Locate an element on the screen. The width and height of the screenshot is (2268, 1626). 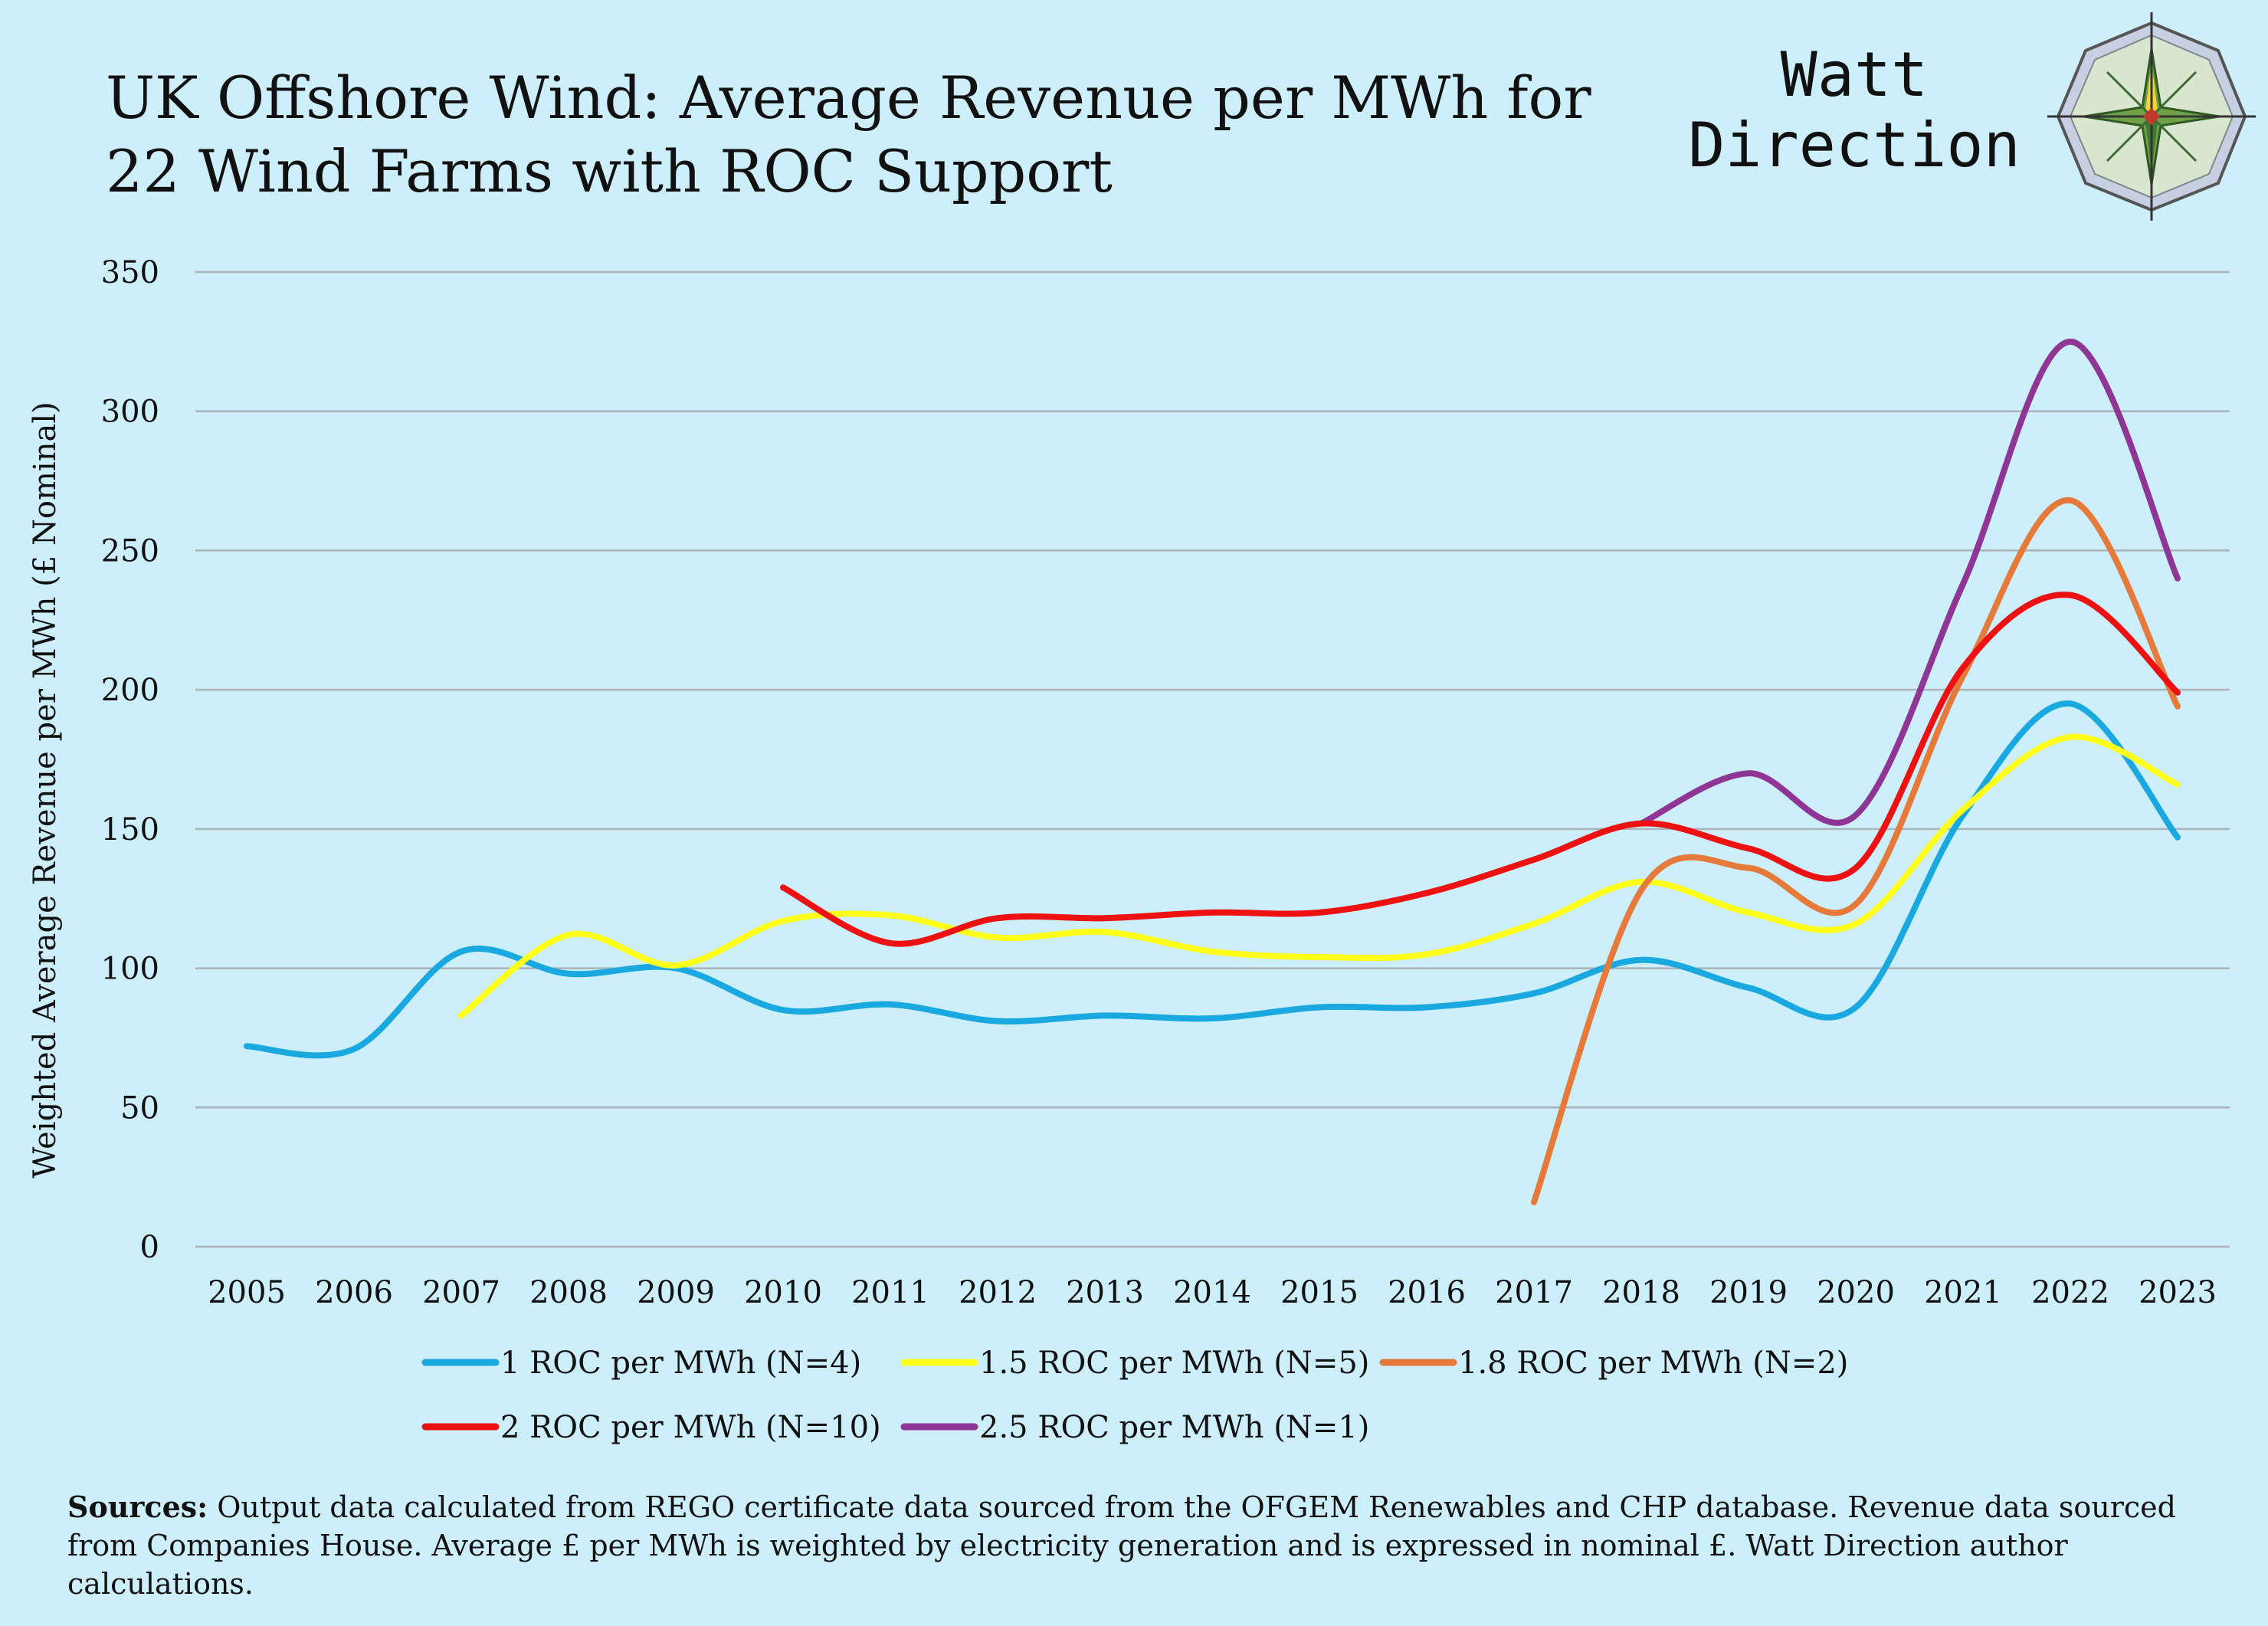
x-tick-label: 2014 is located at coordinates (1212, 1293).